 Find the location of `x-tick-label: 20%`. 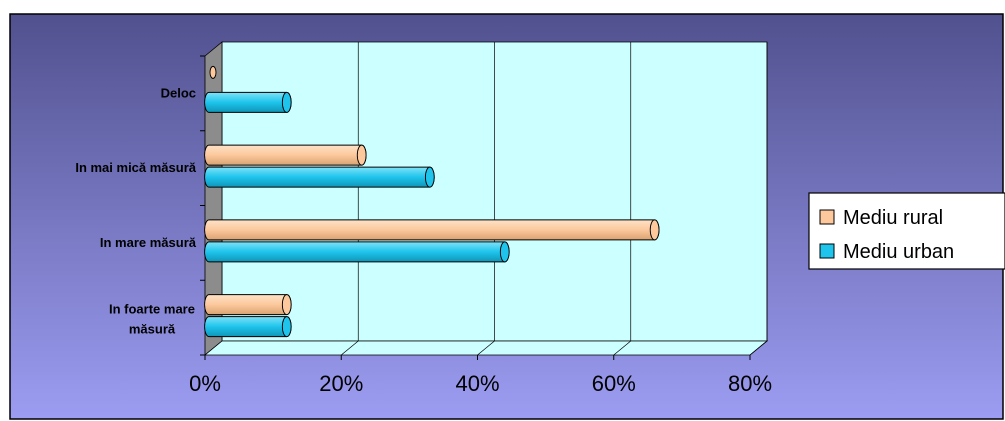

x-tick-label: 20% is located at coordinates (341, 383).